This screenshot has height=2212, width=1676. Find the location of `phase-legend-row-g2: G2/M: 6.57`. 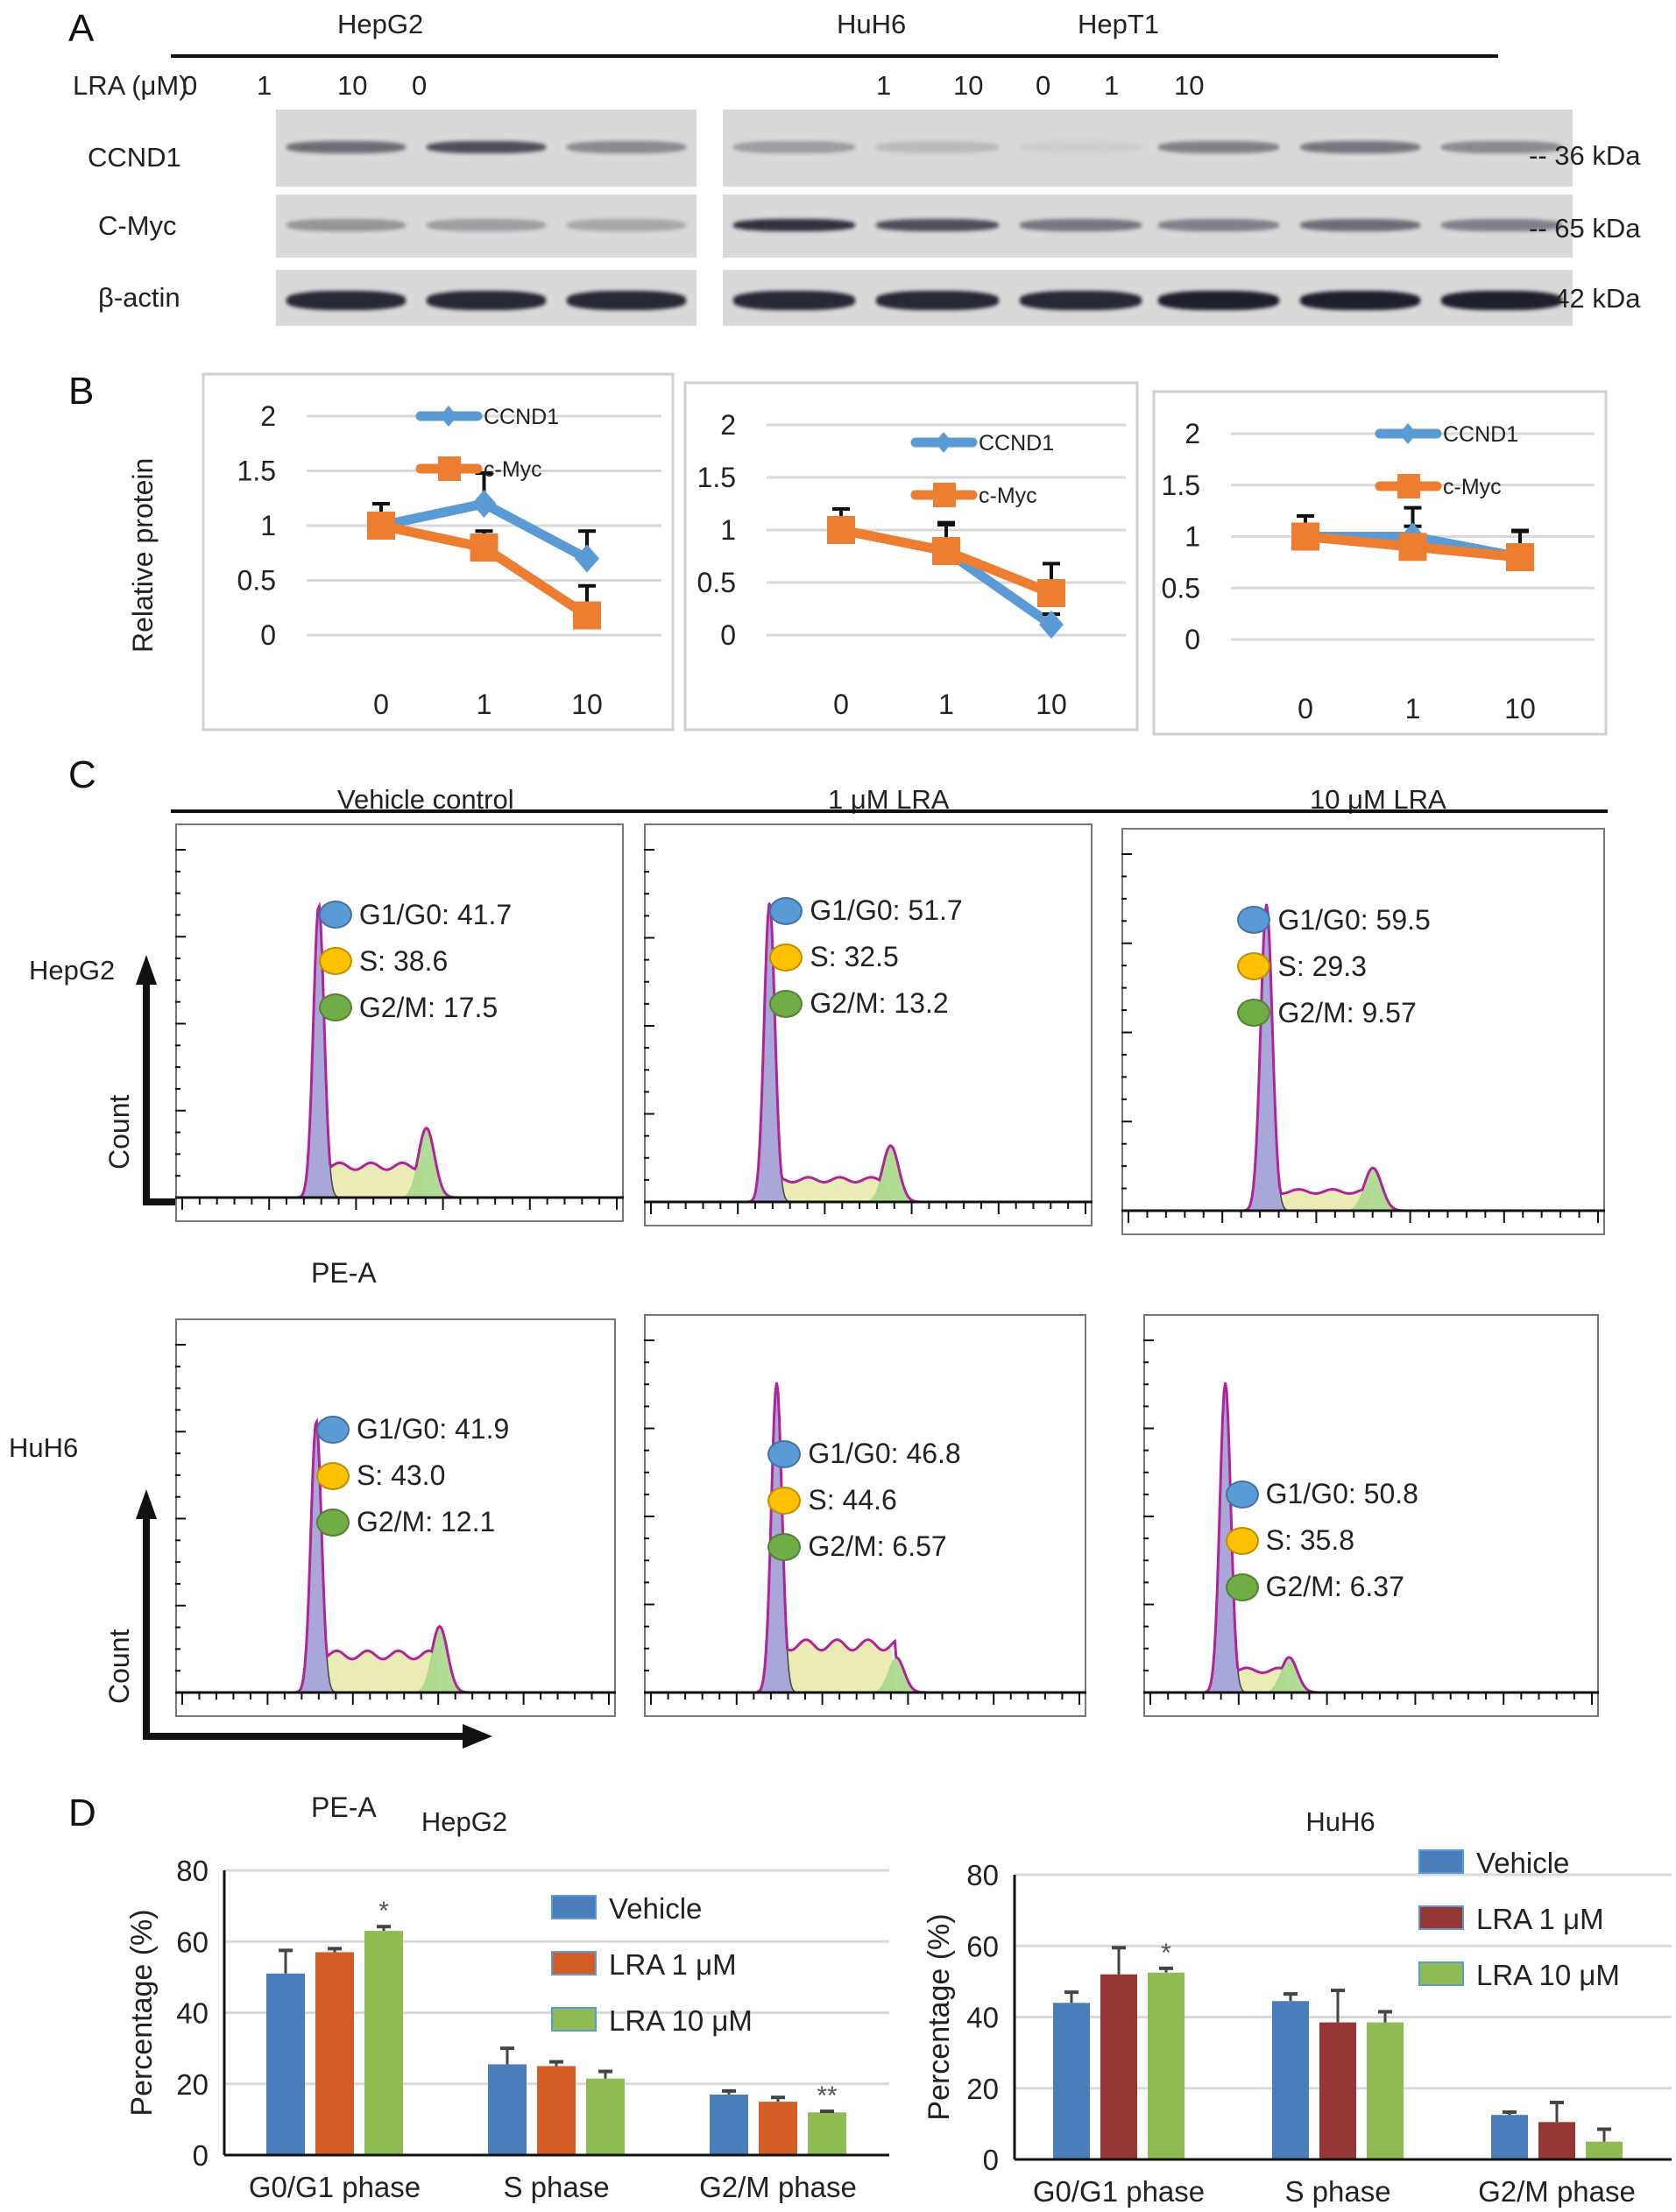

phase-legend-row-g2: G2/M: 6.57 is located at coordinates (863, 1546).